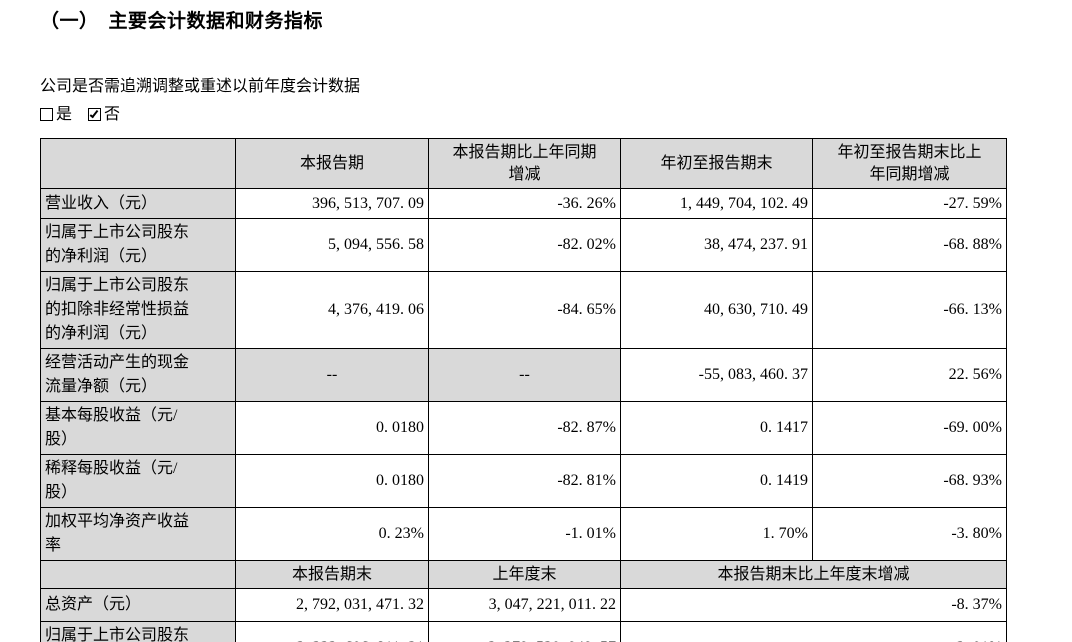  What do you see at coordinates (332, 534) in the screenshot?
I see `cell-value: 0. 23%` at bounding box center [332, 534].